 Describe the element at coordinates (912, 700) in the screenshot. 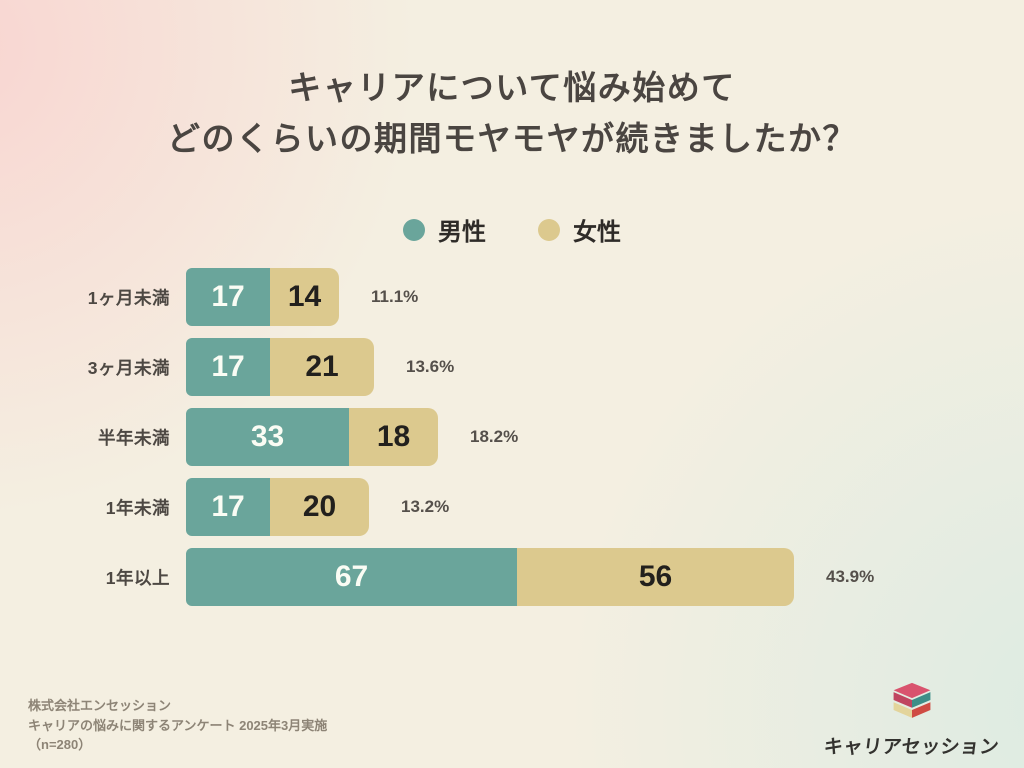

I see `brand-logo-icon` at that location.